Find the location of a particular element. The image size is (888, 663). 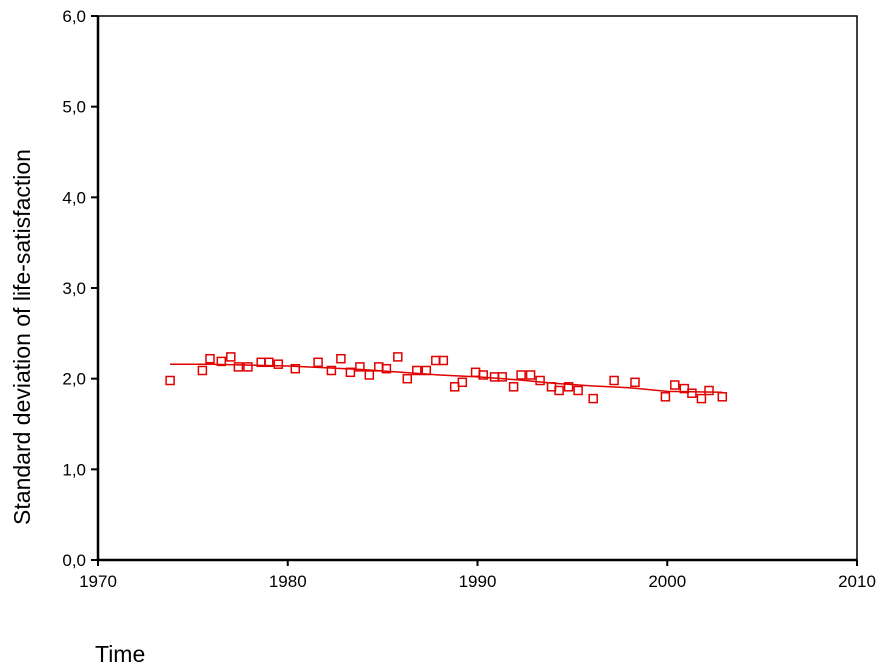

y-tick-label: 3,0 is located at coordinates (74, 288).